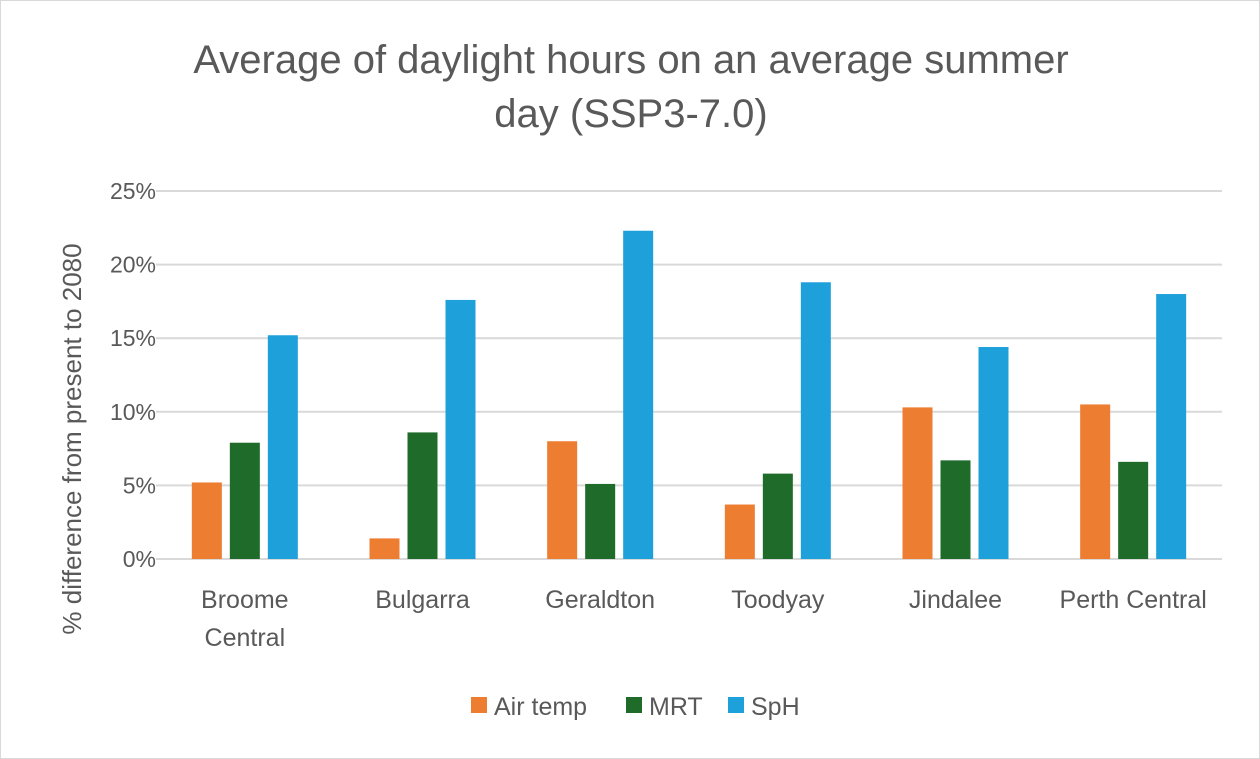  Describe the element at coordinates (631, 114) in the screenshot. I see `chart-title-line-2: day (SSP3-7.0)` at that location.